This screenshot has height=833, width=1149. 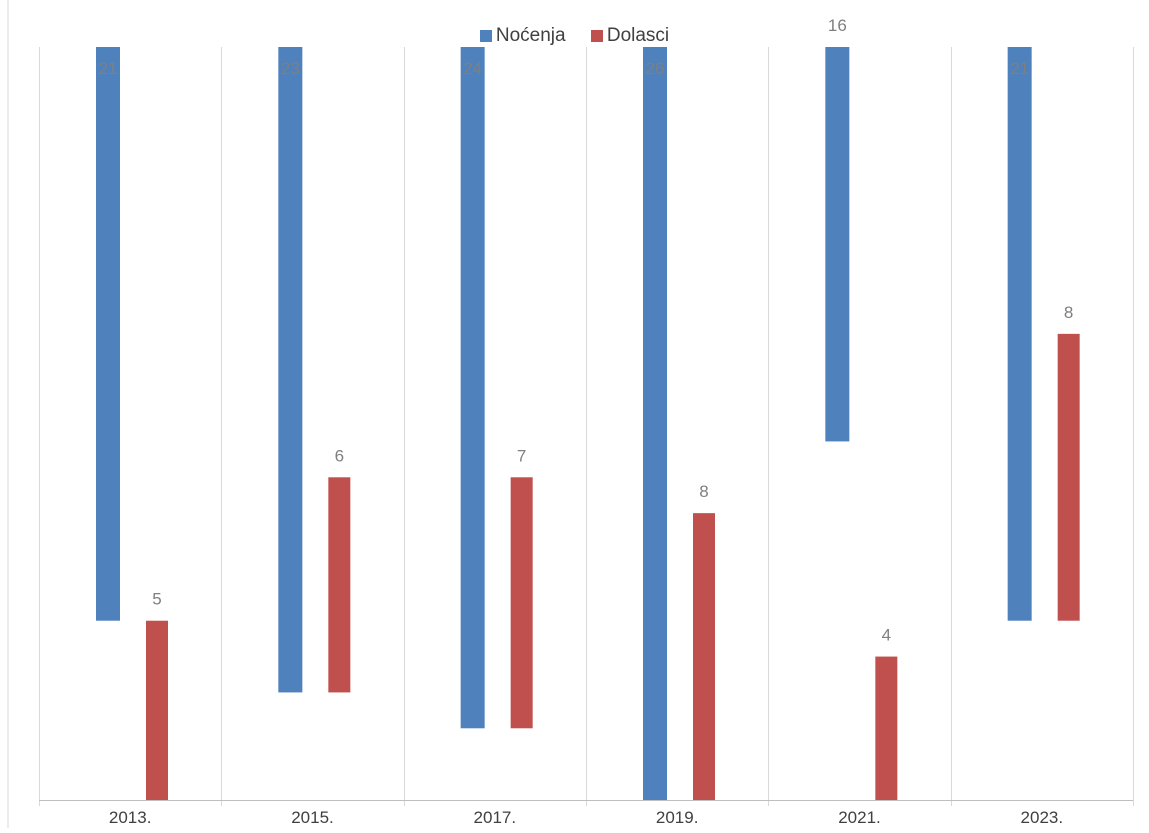 What do you see at coordinates (1068, 477) in the screenshot?
I see `bar-dolasci-2023` at bounding box center [1068, 477].